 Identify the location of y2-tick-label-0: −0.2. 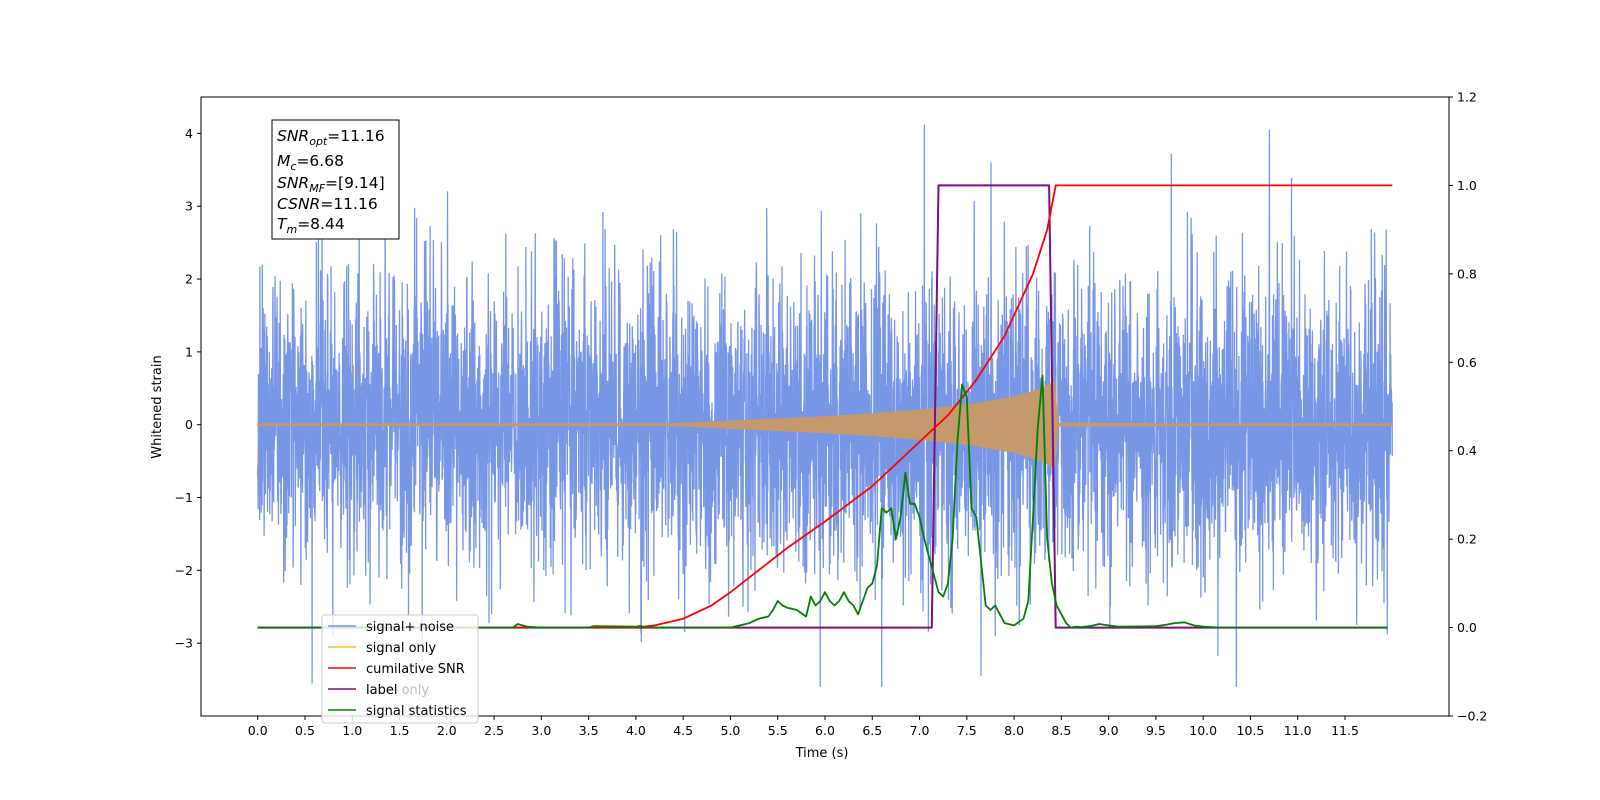
(1472, 716).